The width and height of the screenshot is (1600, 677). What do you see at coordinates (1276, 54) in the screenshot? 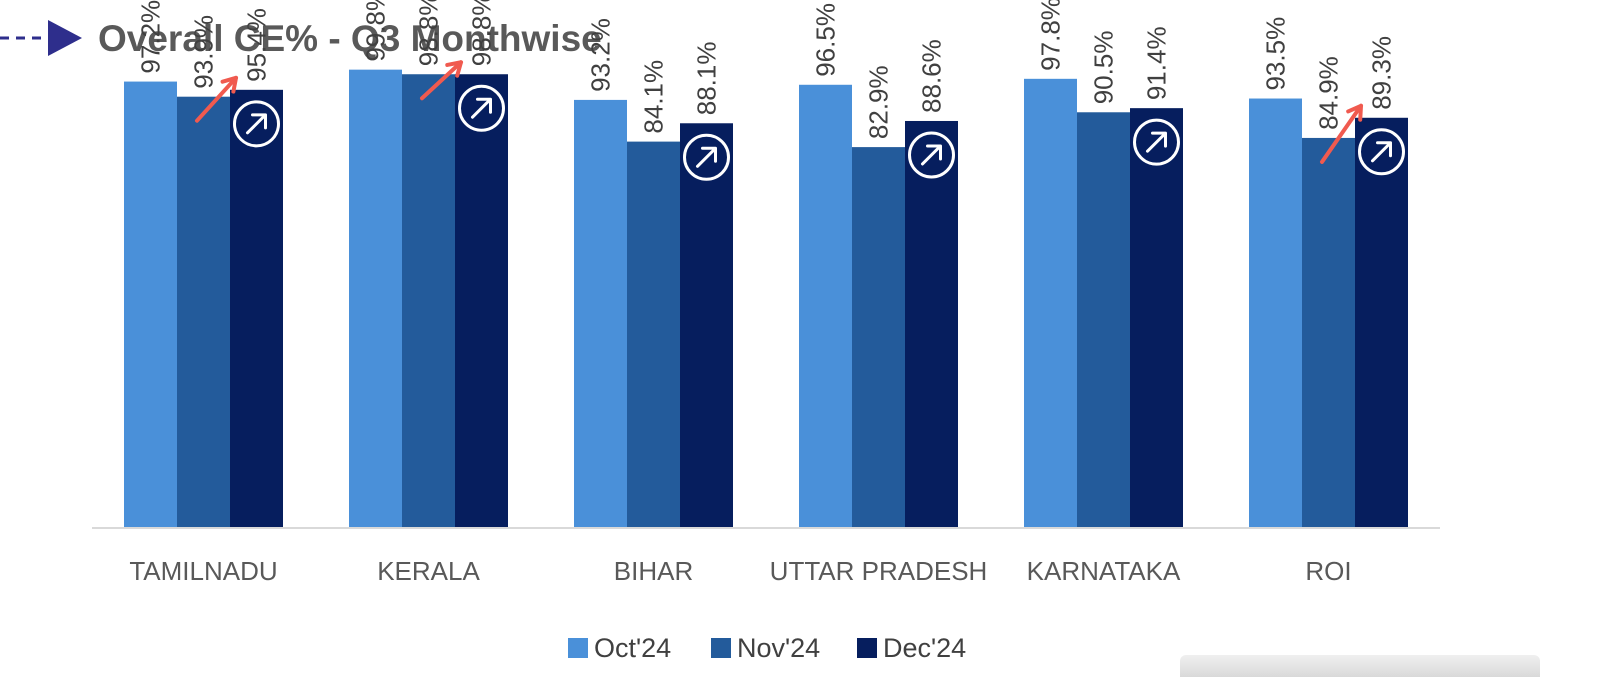
I see `data-label-roi-oct-24: 93.5%` at bounding box center [1276, 54].